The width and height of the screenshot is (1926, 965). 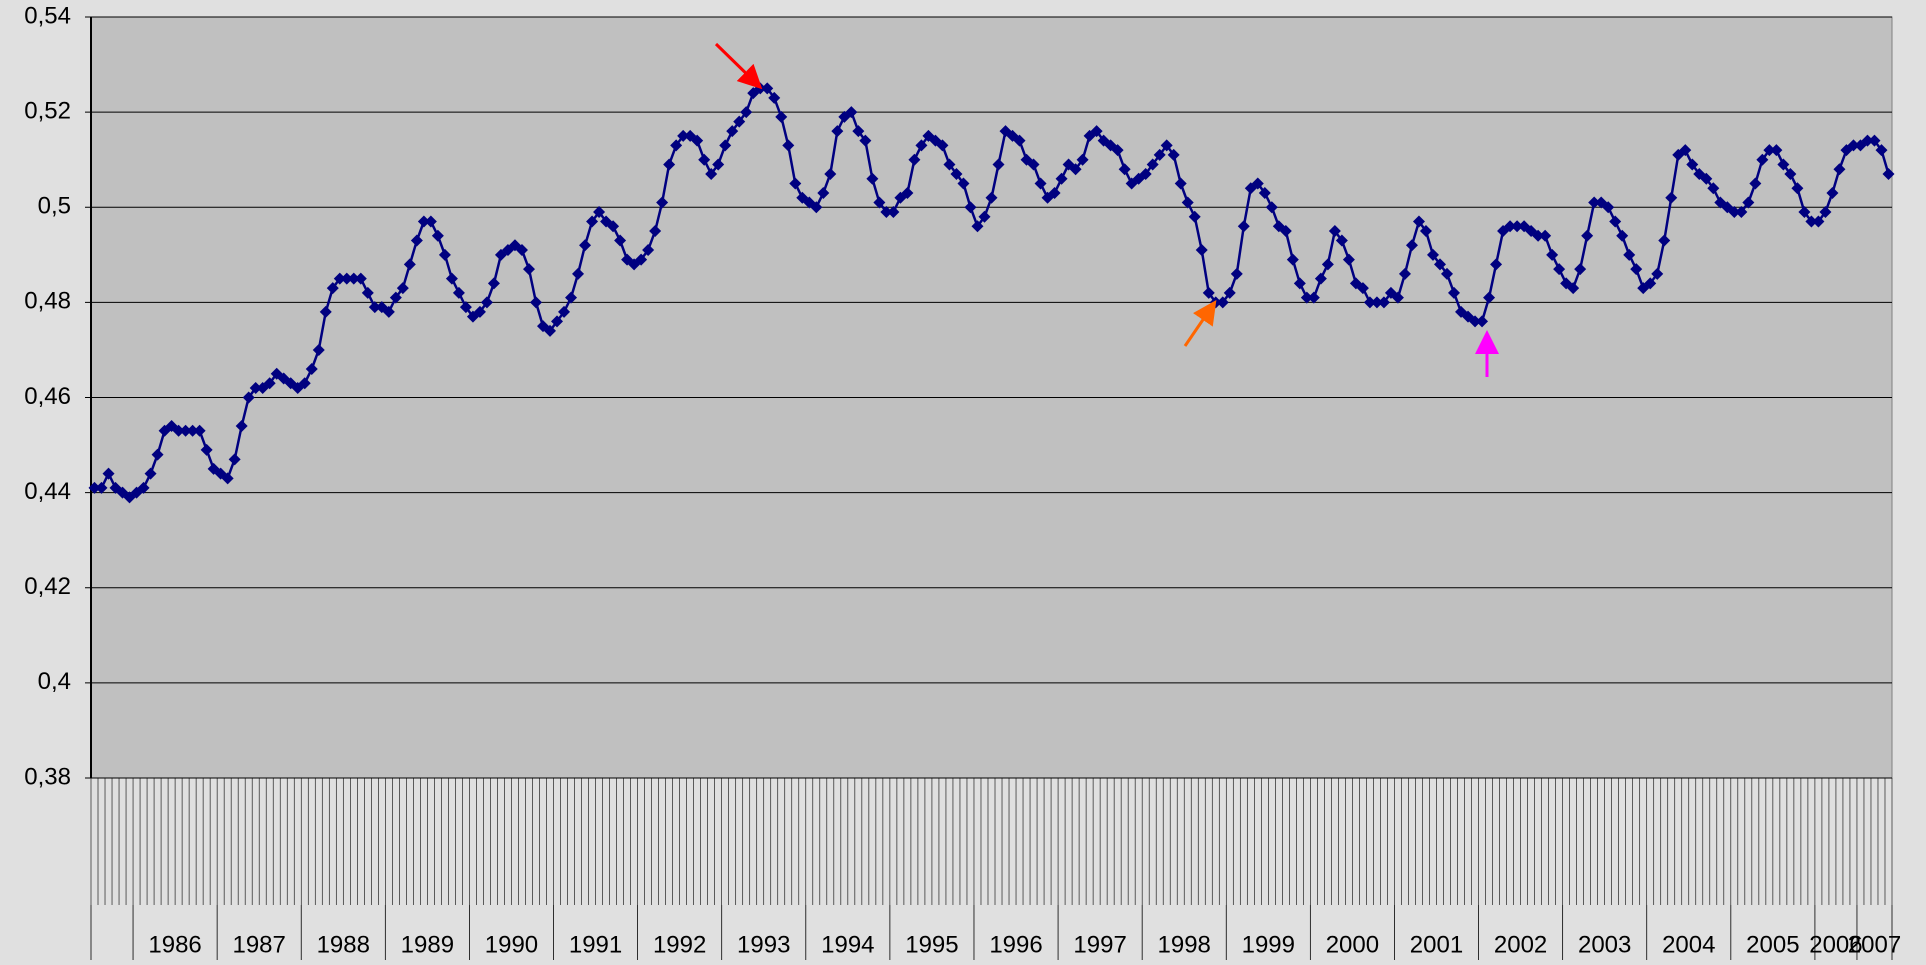 I want to click on y-tick-label: 0,52, so click(x=47, y=110).